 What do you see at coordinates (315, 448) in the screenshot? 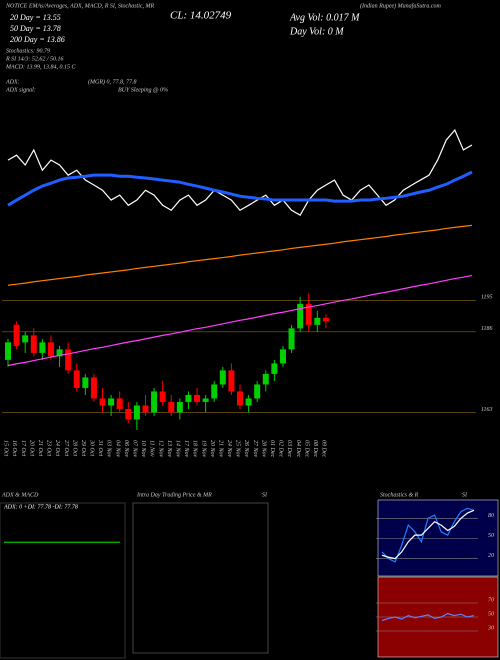
I see `x-tick-label: 08 Dec` at bounding box center [315, 448].